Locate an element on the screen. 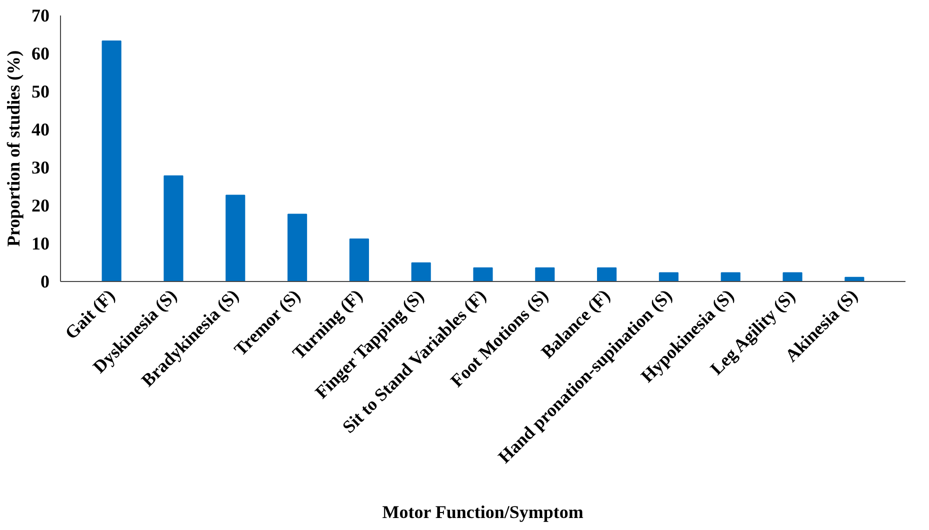 This screenshot has height=530, width=929. y-tick-label: 10 is located at coordinates (41, 244).